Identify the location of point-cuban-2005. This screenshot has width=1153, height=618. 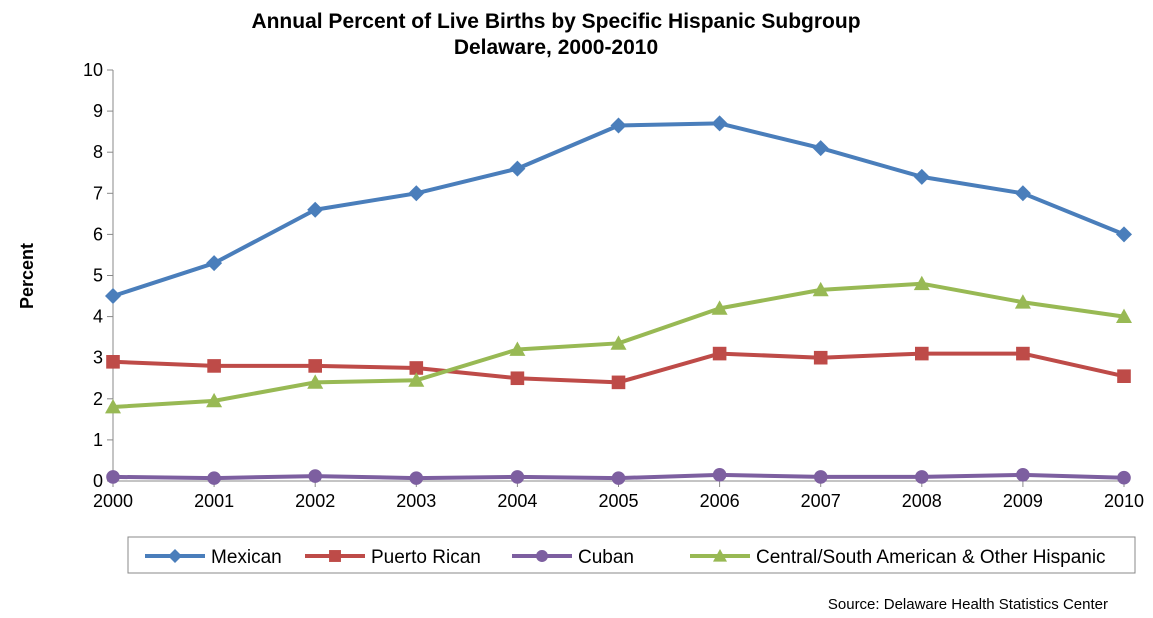
(618, 478).